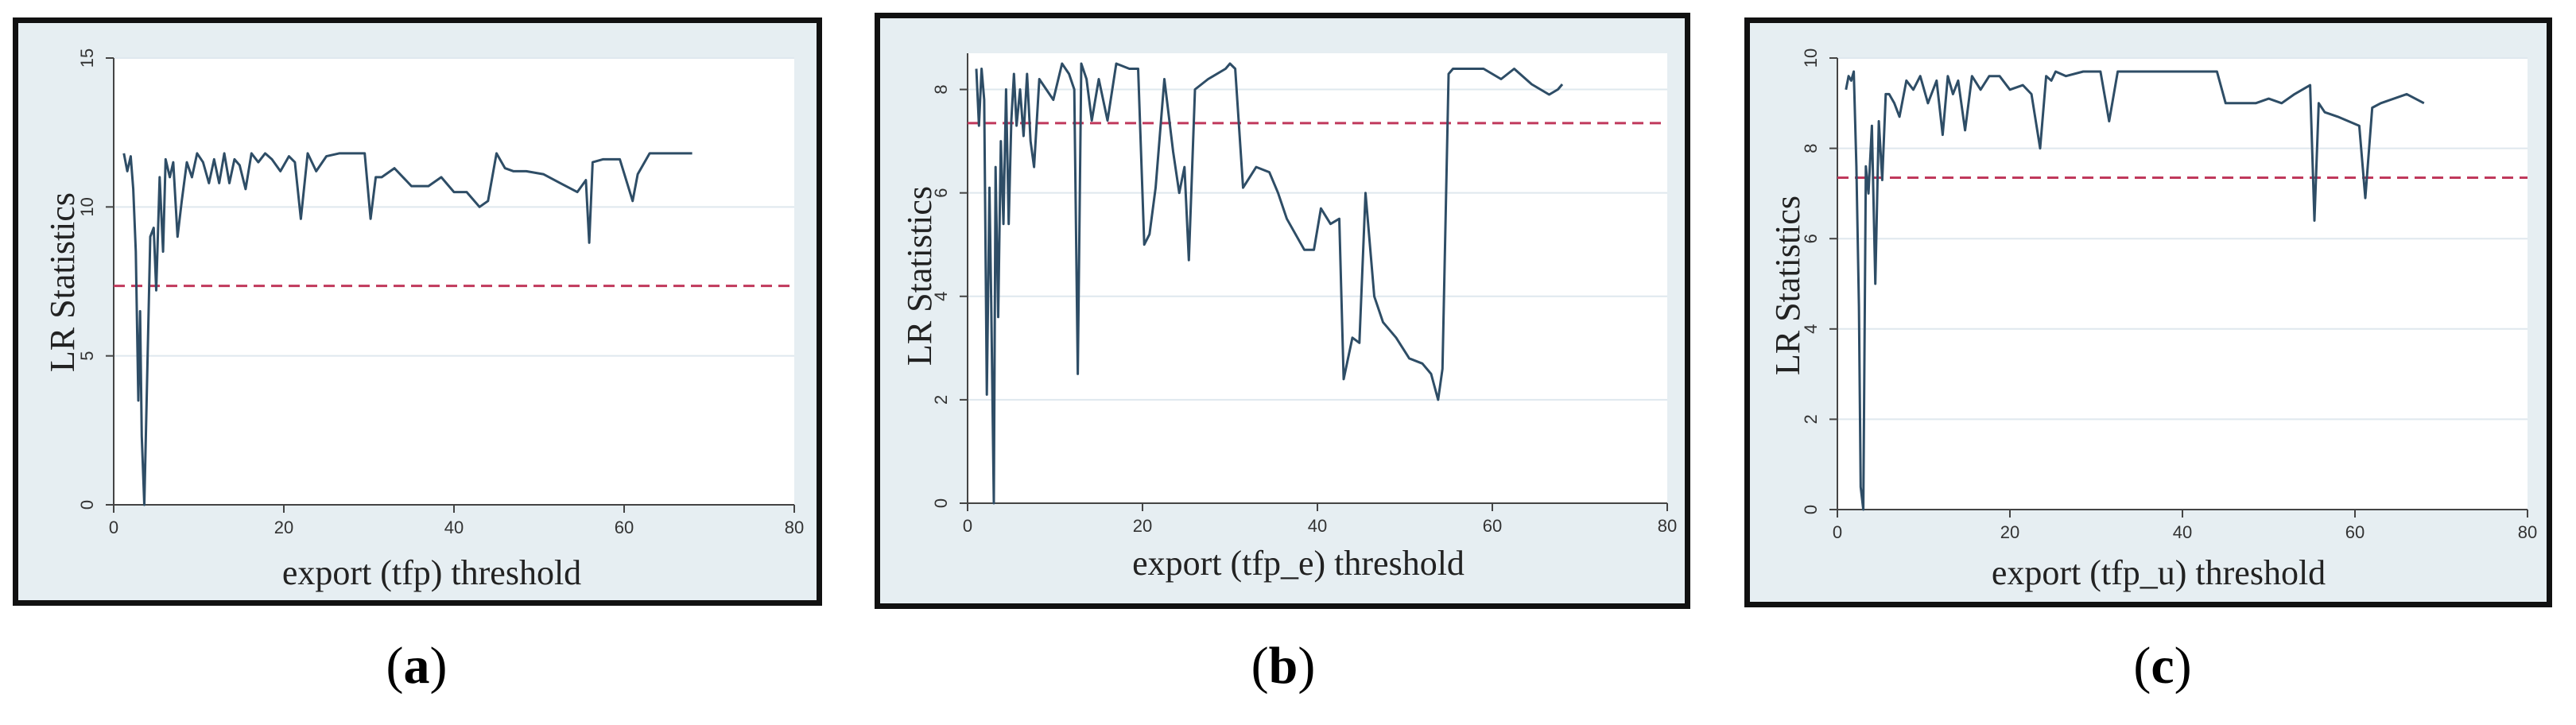 The width and height of the screenshot is (2576, 725). I want to click on caption-b: (b), so click(1284, 666).